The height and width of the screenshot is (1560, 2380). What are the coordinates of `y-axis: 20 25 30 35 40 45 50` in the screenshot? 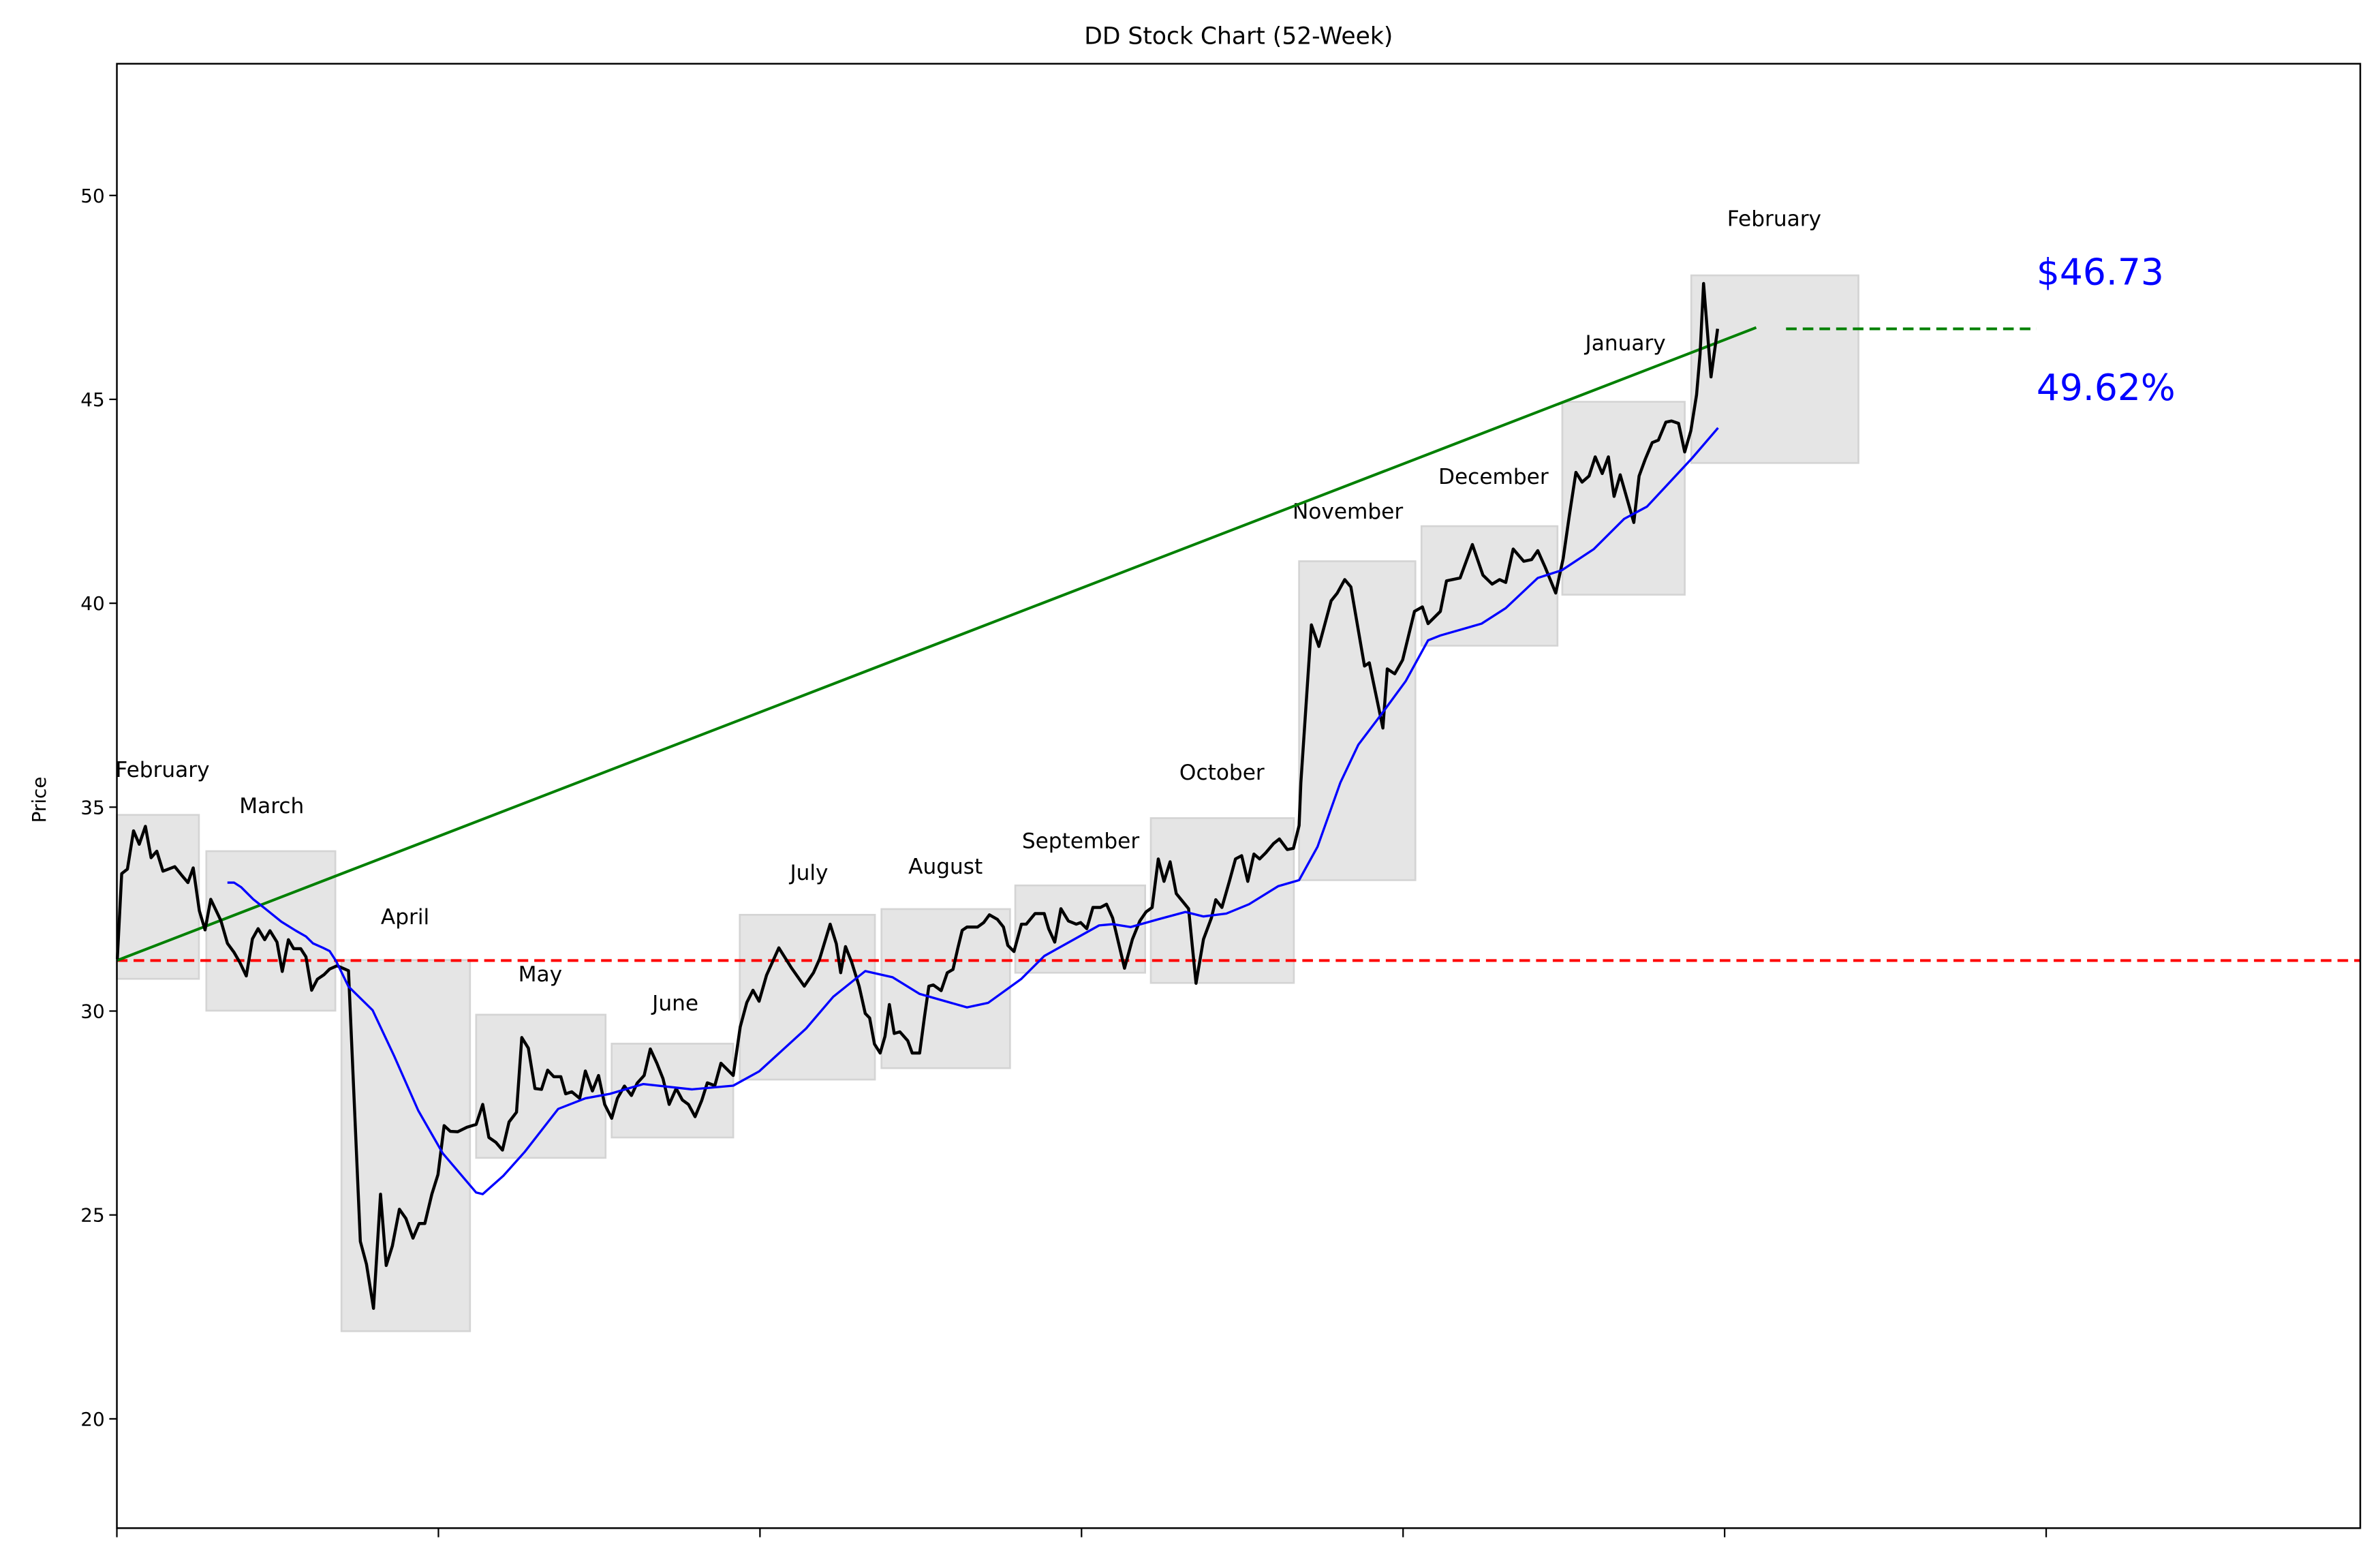 It's located at (98, 808).